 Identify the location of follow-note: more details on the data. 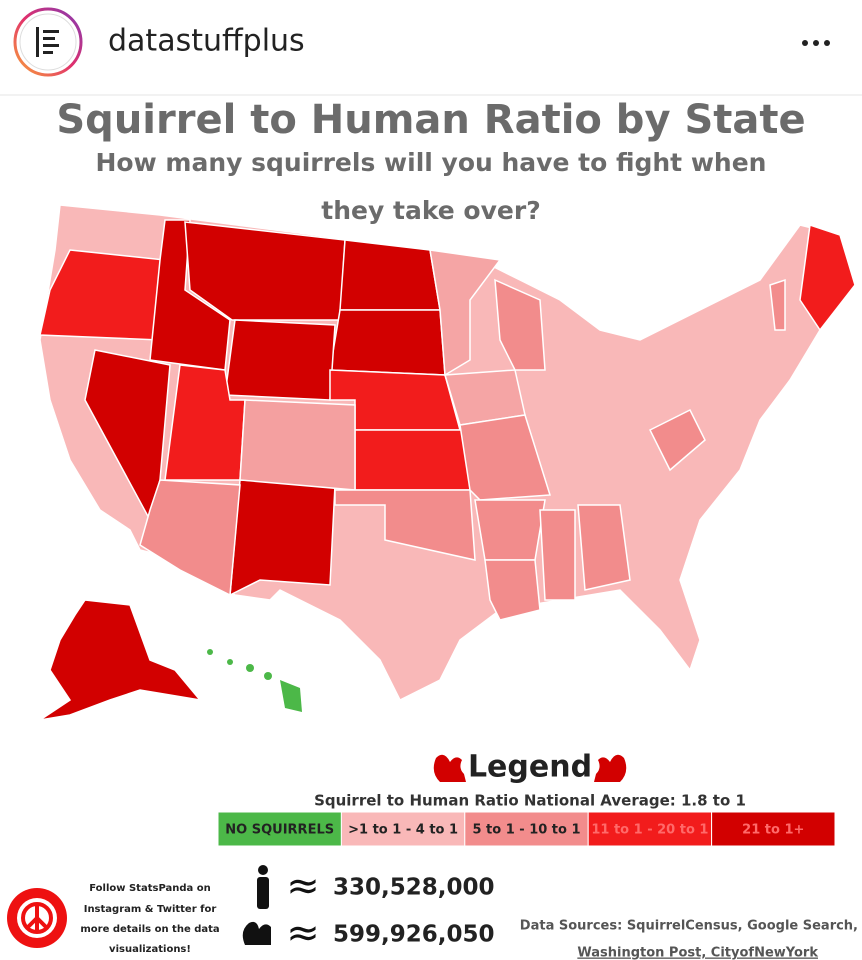
(149, 929).